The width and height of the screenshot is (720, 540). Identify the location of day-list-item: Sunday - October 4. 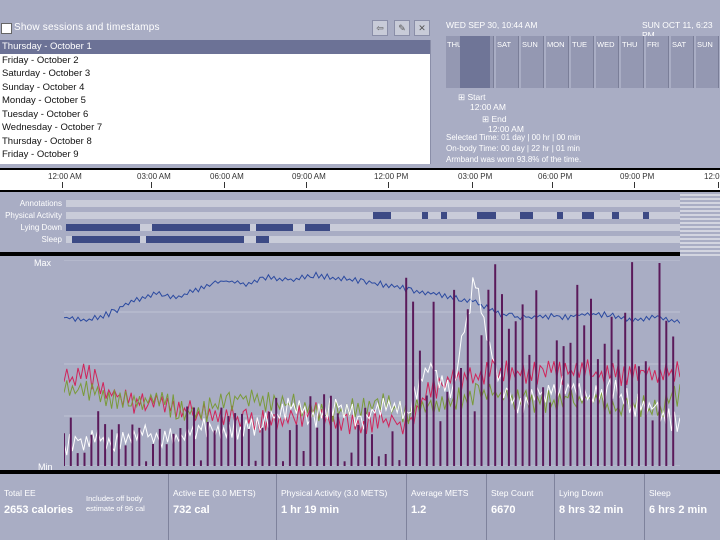
(43, 87).